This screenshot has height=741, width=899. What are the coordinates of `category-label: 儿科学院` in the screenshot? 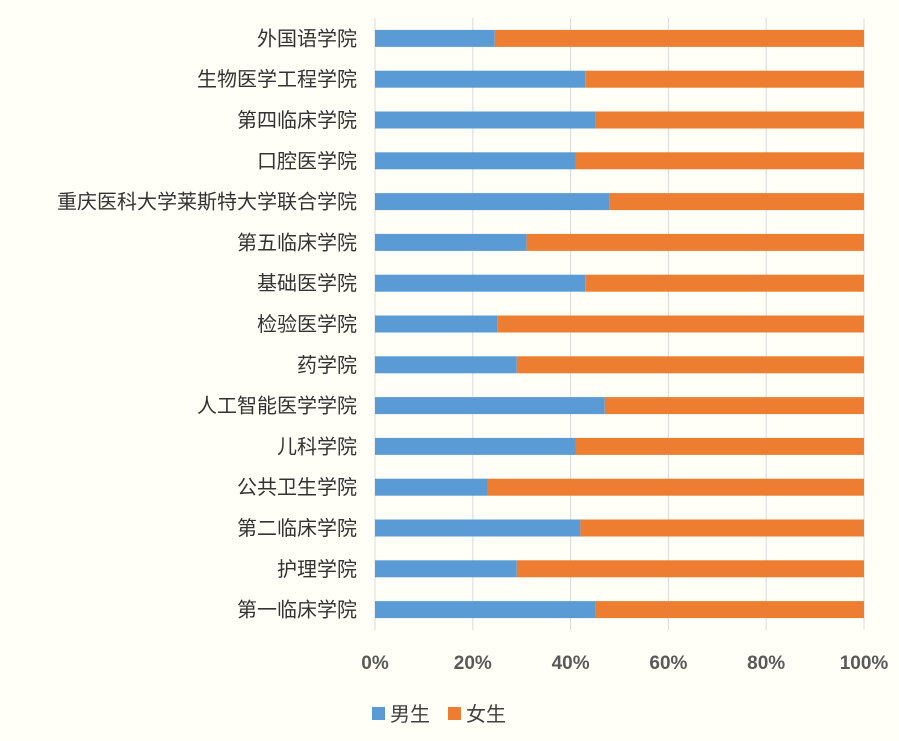 It's located at (317, 446).